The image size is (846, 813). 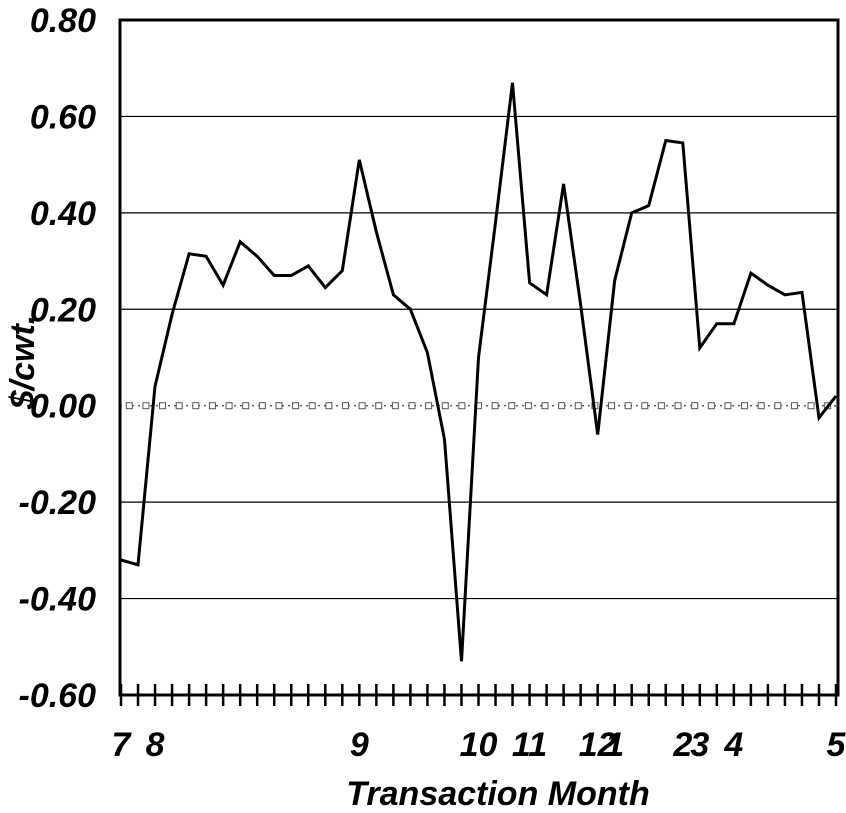 I want to click on y-axis-tick-labels: 0.80 0.60 0.40 0.20 0.00 -0.20 -0.40 -0.60, so click(x=58, y=358).